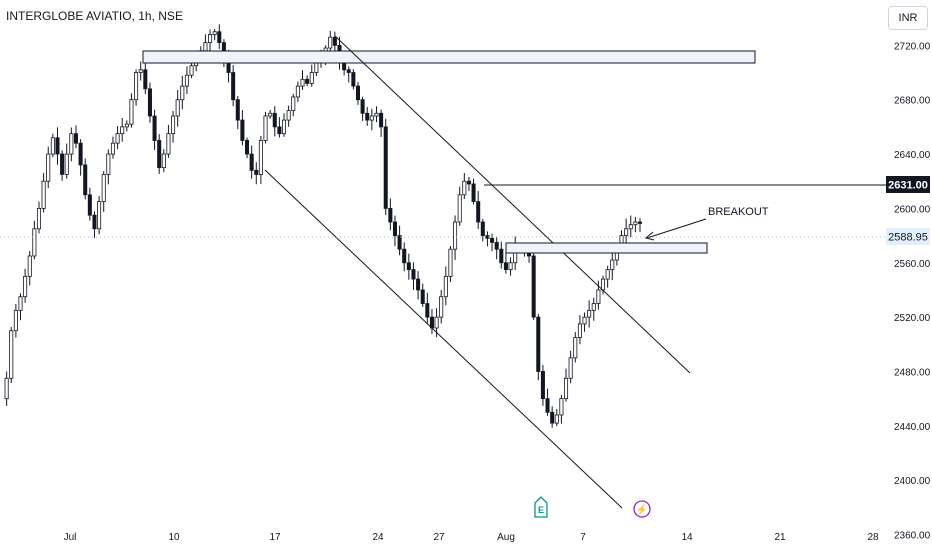 This screenshot has width=932, height=555. I want to click on x-tick-label: 21, so click(780, 537).